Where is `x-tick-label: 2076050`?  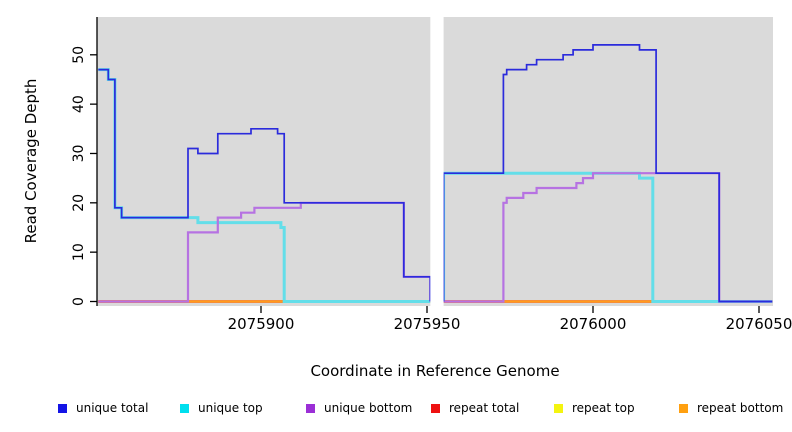
x-tick-label: 2076050 is located at coordinates (759, 324).